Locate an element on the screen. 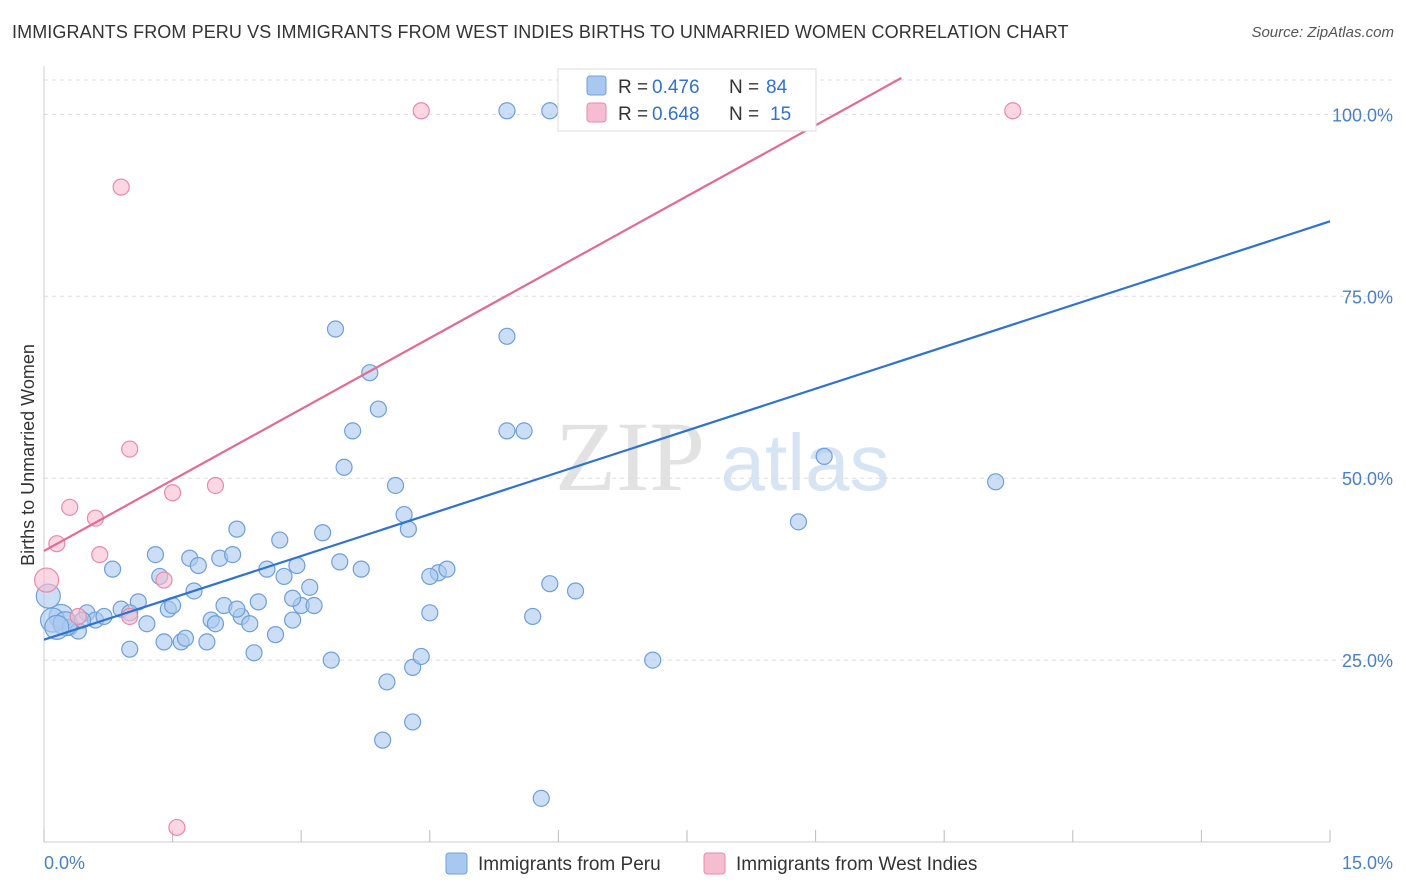 This screenshot has width=1406, height=892. watermark-atlas: atlas is located at coordinates (805, 462).